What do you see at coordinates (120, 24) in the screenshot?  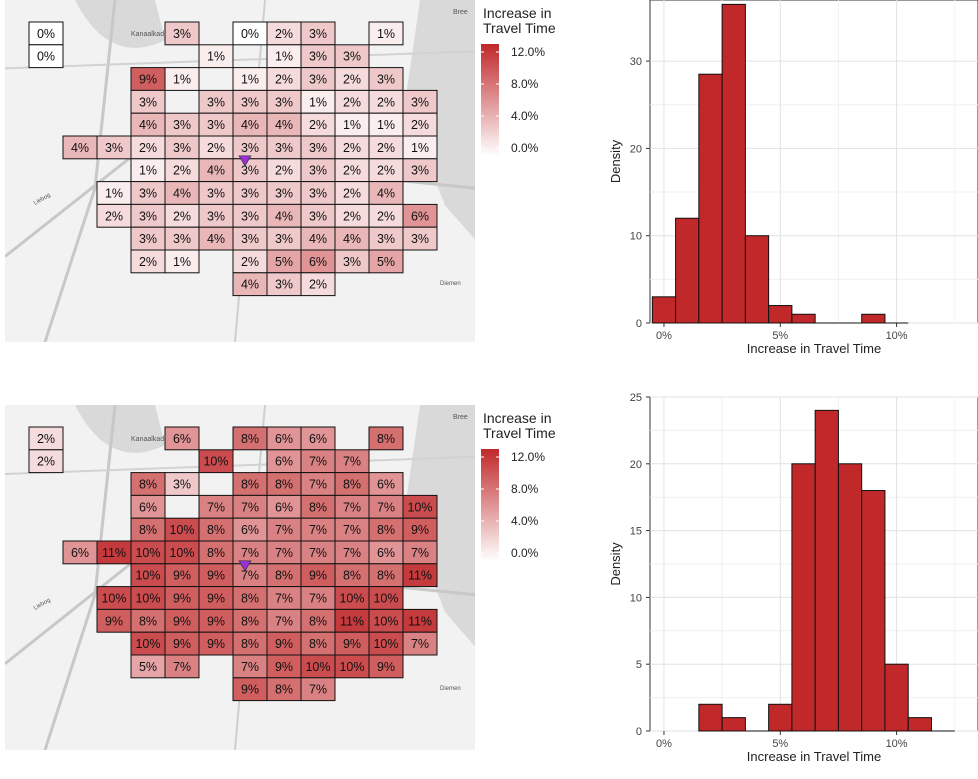 I see `water-area` at bounding box center [120, 24].